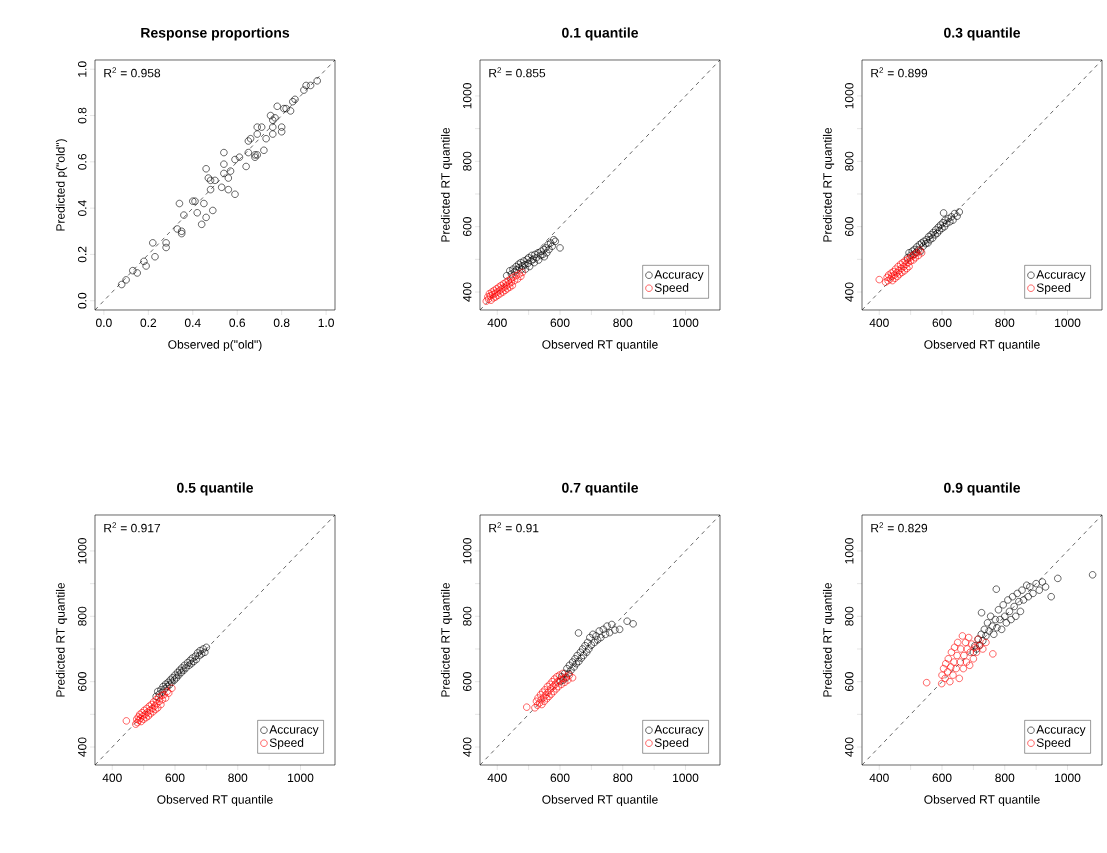  I want to click on chart-title: 0.5 quantile, so click(215, 489).